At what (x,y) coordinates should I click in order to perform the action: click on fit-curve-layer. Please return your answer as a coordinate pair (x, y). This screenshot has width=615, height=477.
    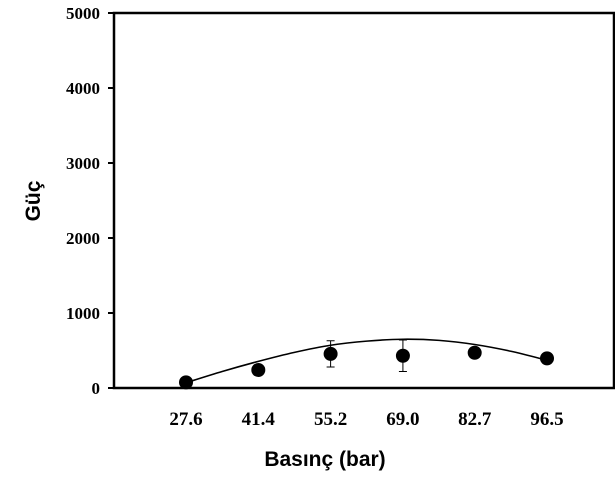
    Looking at the image, I should click on (366, 361).